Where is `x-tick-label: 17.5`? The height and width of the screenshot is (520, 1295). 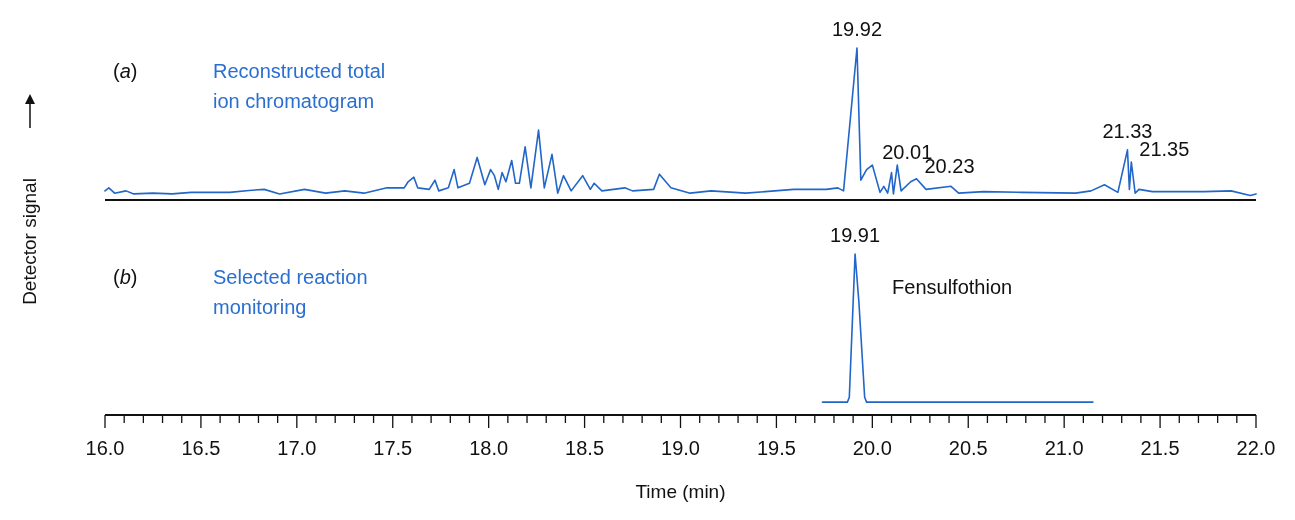
x-tick-label: 17.5 is located at coordinates (393, 448).